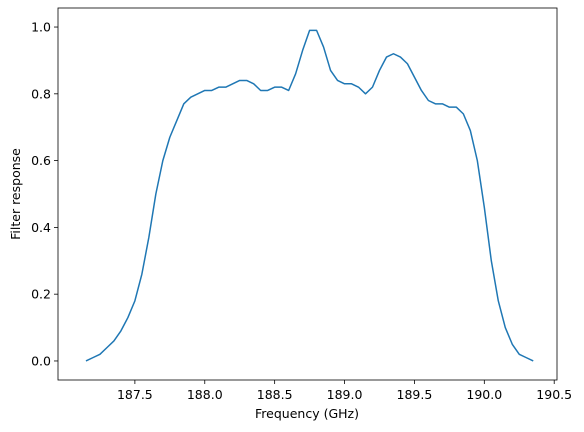 The height and width of the screenshot is (432, 584). I want to click on x-tick-label: 190.5, so click(554, 394).